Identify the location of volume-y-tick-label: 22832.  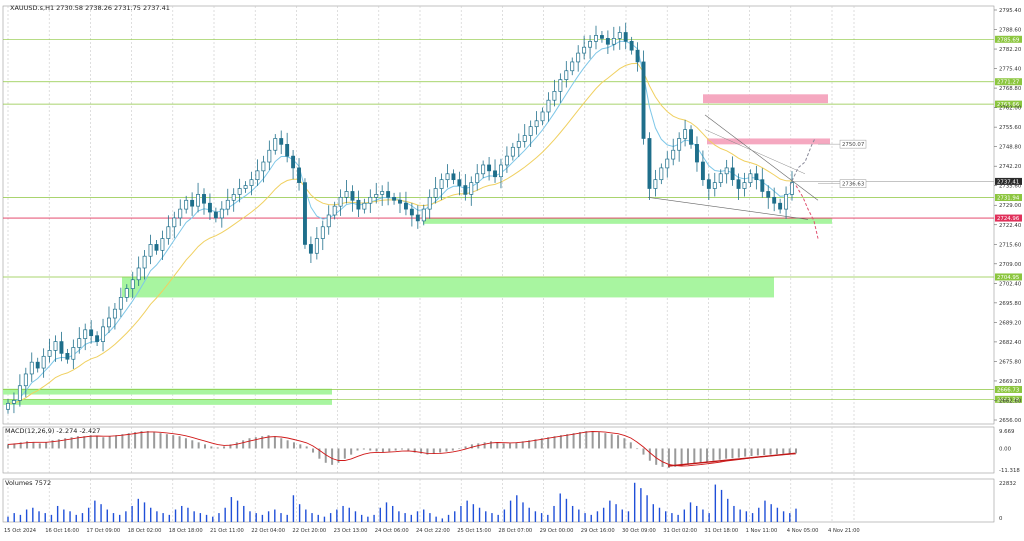
(1007, 484).